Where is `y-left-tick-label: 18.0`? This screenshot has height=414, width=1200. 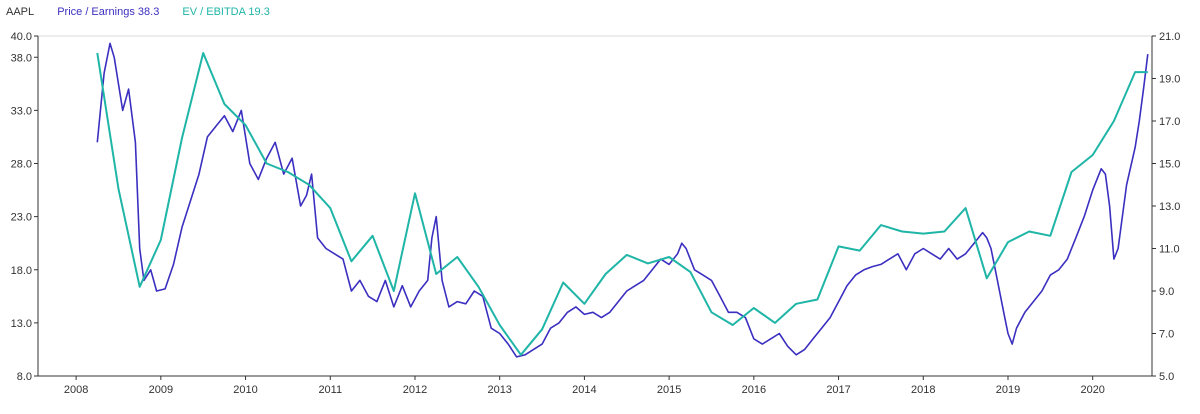
y-left-tick-label: 18.0 is located at coordinates (21, 271).